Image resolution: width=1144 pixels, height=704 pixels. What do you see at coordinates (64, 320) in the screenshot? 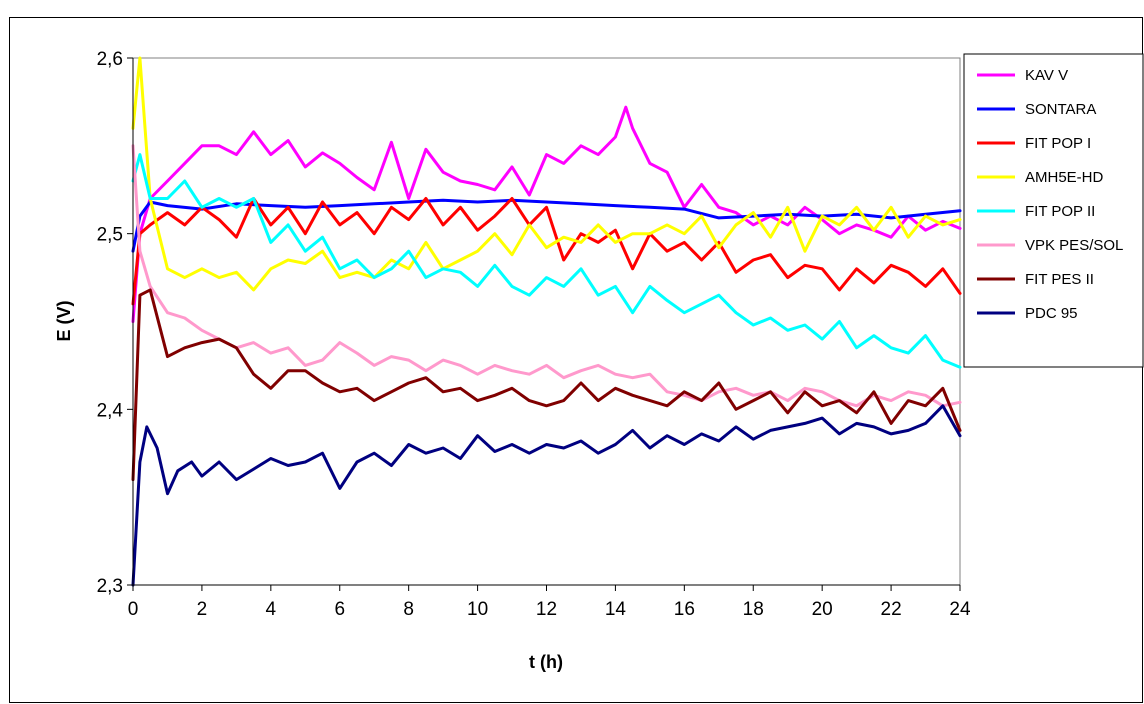
I see `y-axis-title: E (V)` at bounding box center [64, 320].